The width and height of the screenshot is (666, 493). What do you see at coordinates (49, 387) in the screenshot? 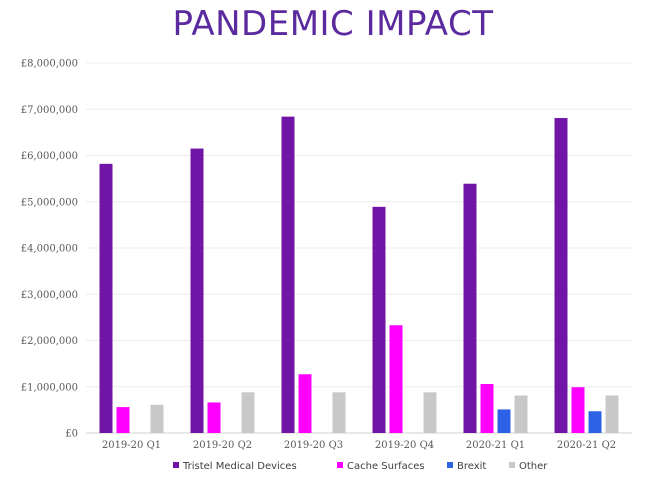
I see `y-tick-label: £1,000,000` at bounding box center [49, 387].